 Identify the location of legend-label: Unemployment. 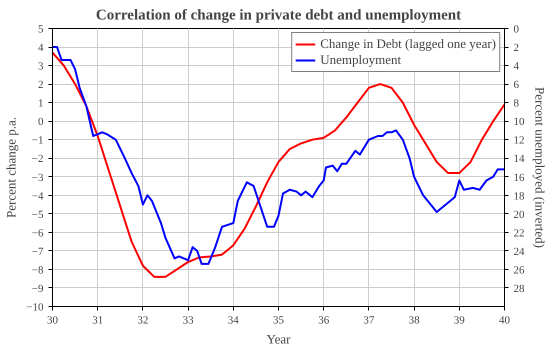
(361, 60).